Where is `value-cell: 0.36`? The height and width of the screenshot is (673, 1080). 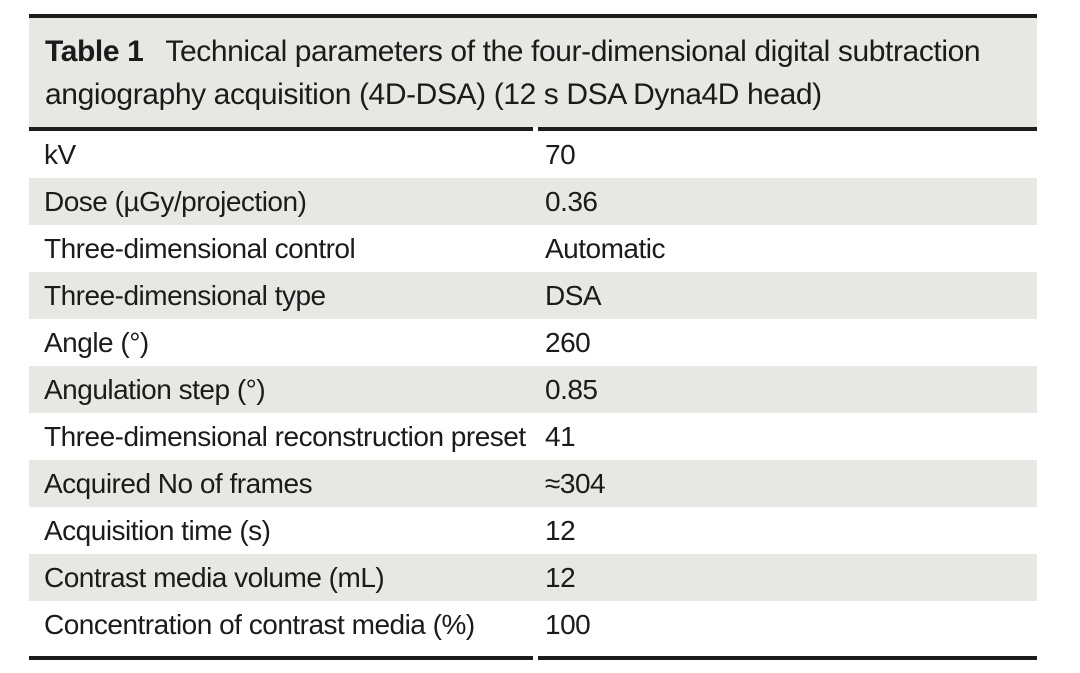
value-cell: 0.36 is located at coordinates (571, 201).